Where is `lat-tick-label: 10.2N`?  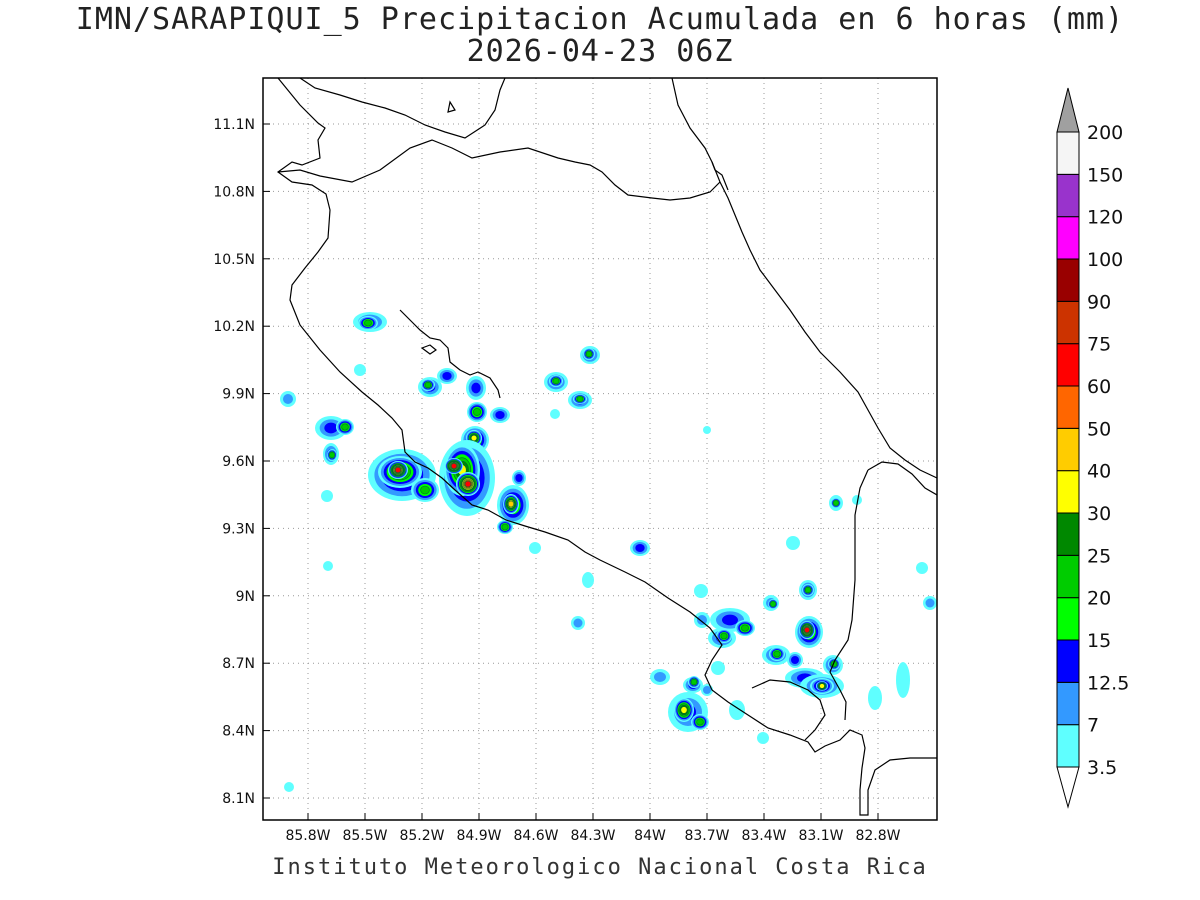 lat-tick-label: 10.2N is located at coordinates (234, 327).